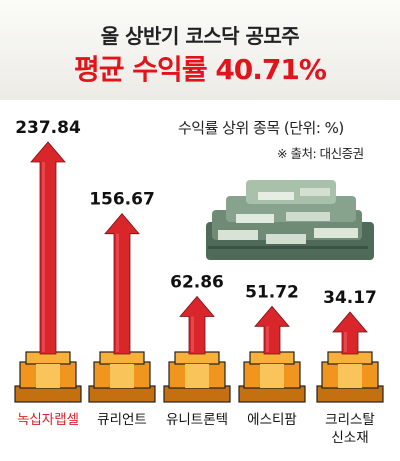 The width and height of the screenshot is (400, 461). What do you see at coordinates (48, 128) in the screenshot?
I see `data-label: 237.84` at bounding box center [48, 128].